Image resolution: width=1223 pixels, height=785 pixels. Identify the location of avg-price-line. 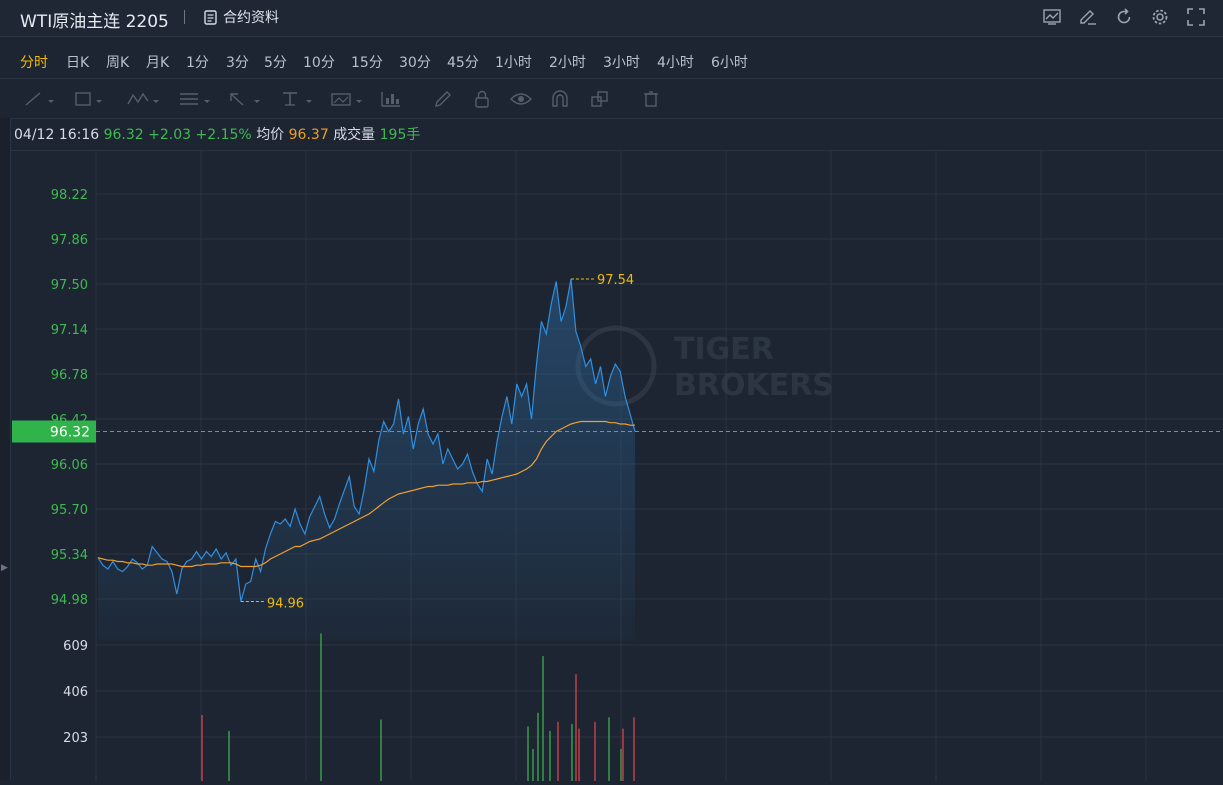
(366, 494).